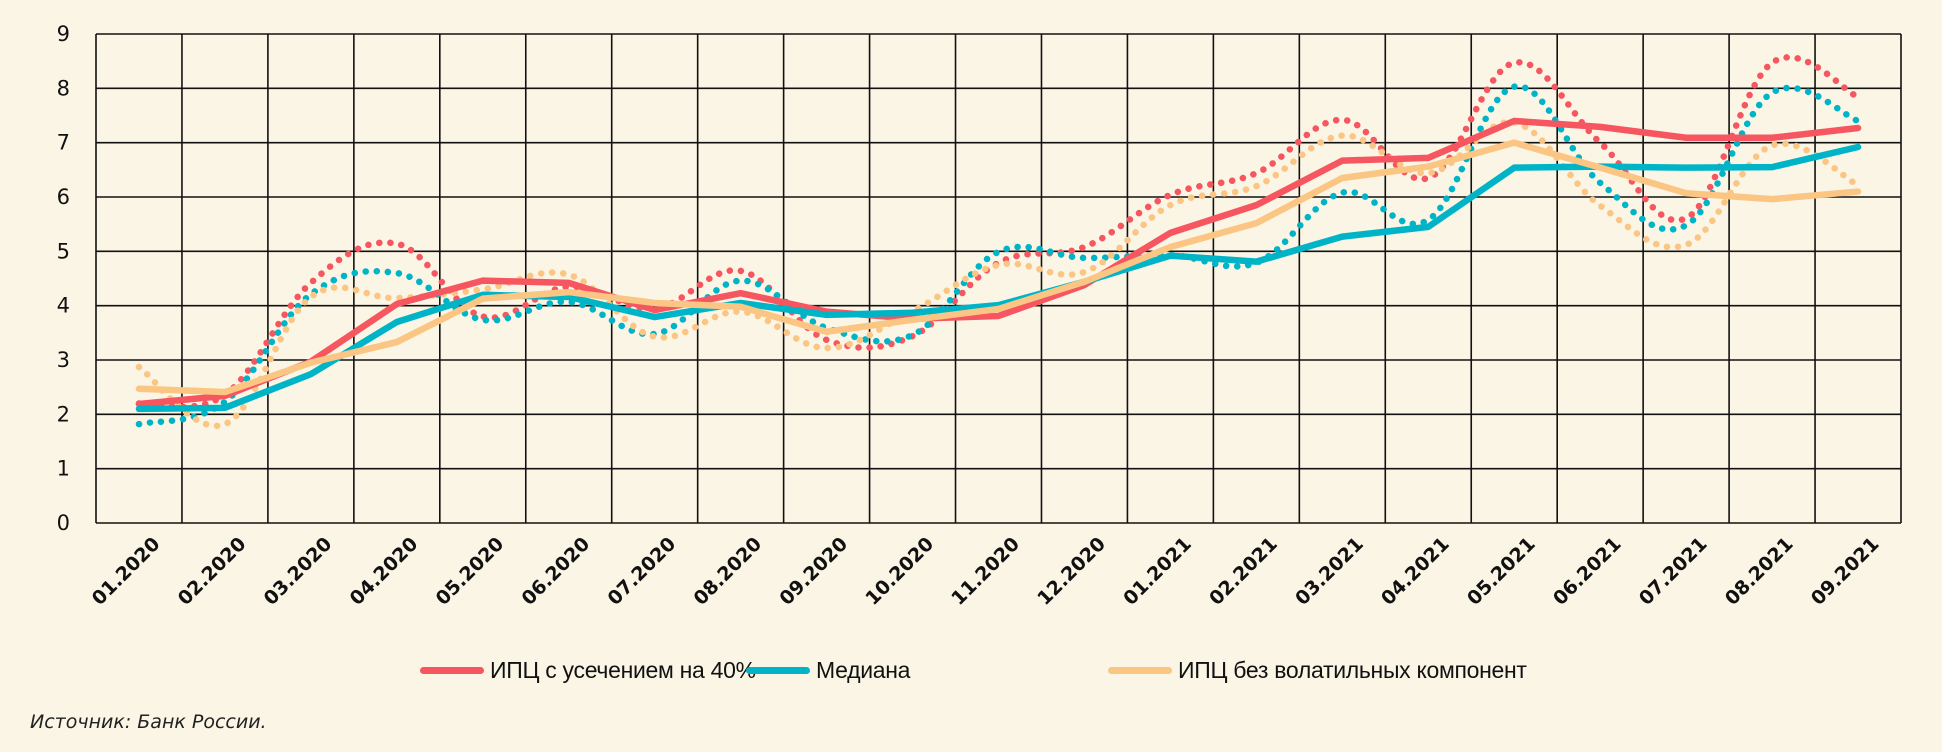  I want to click on y-tick-label: 7, so click(63, 143).